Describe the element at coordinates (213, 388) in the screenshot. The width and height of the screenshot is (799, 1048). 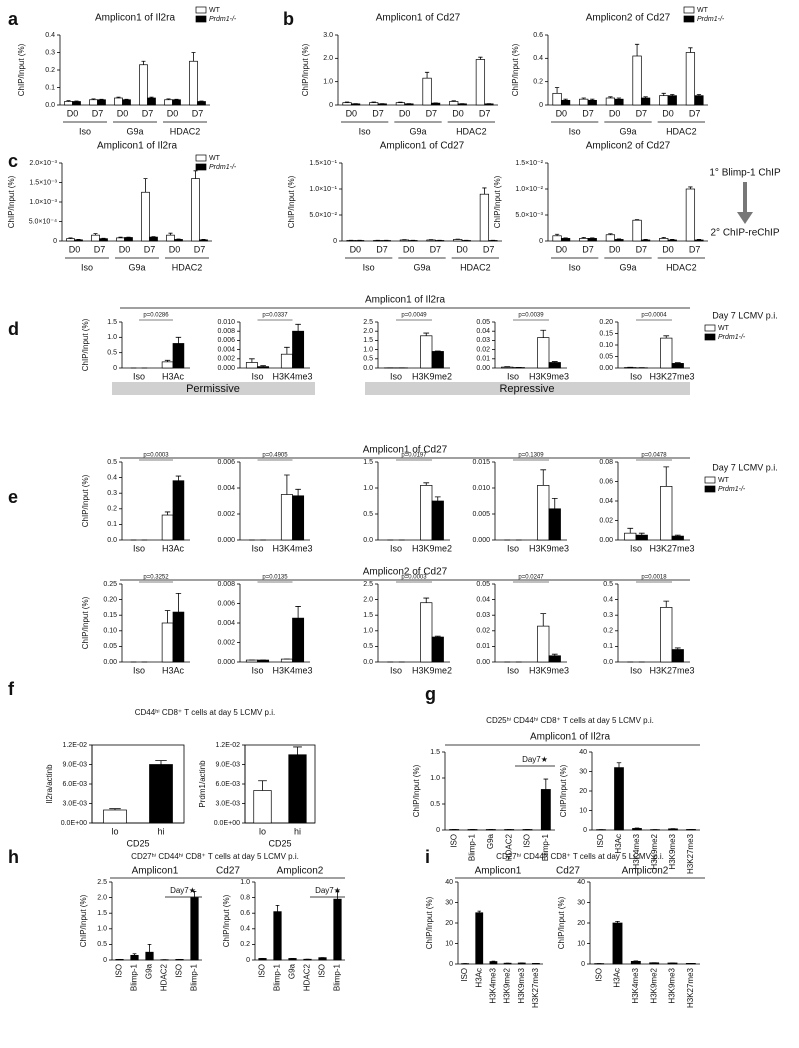
I see `permissive-band` at that location.